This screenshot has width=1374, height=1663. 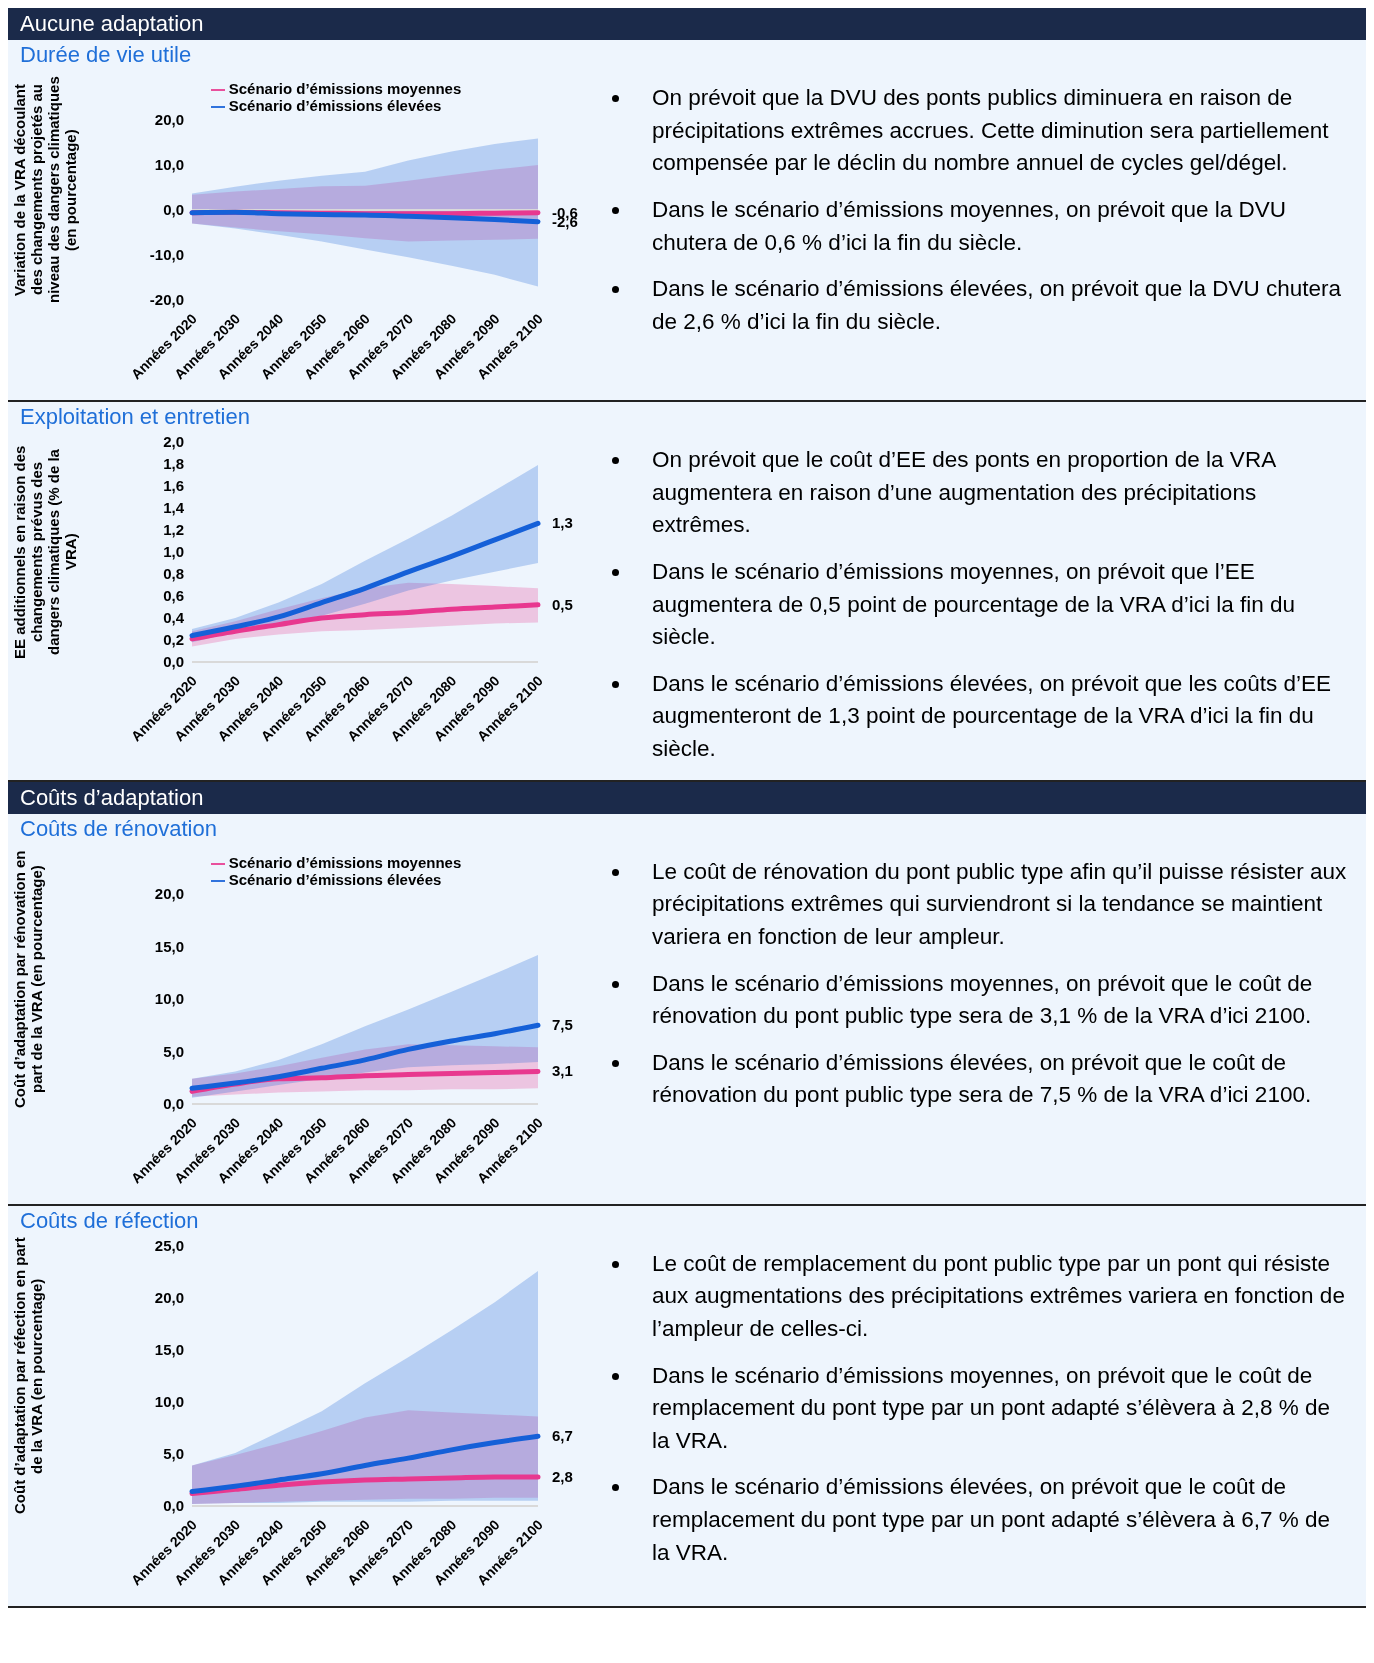 I want to click on y-axis-title: Coût d’adaptation par réfection en part de la VRA (en pourcentage), so click(x=28, y=1376).